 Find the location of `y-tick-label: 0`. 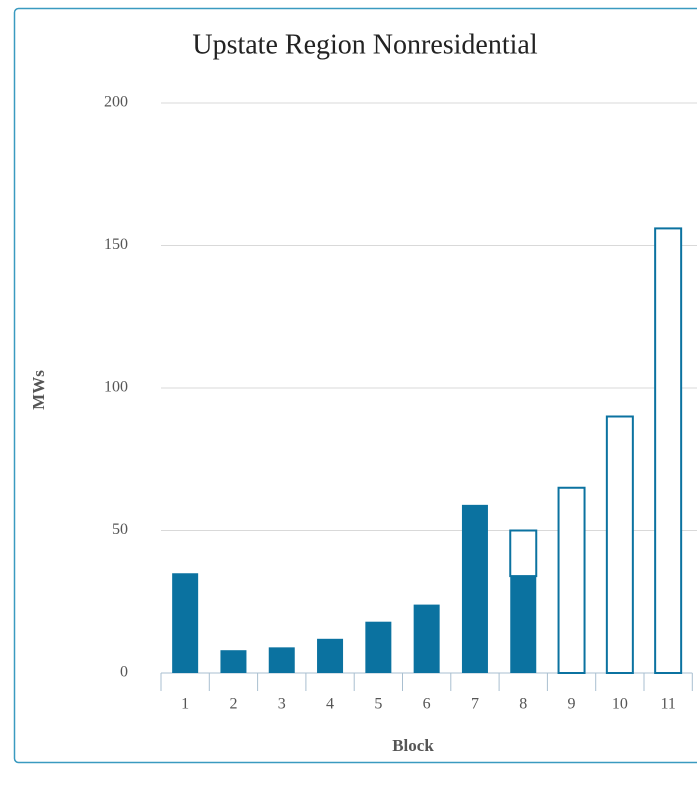

y-tick-label: 0 is located at coordinates (124, 672).